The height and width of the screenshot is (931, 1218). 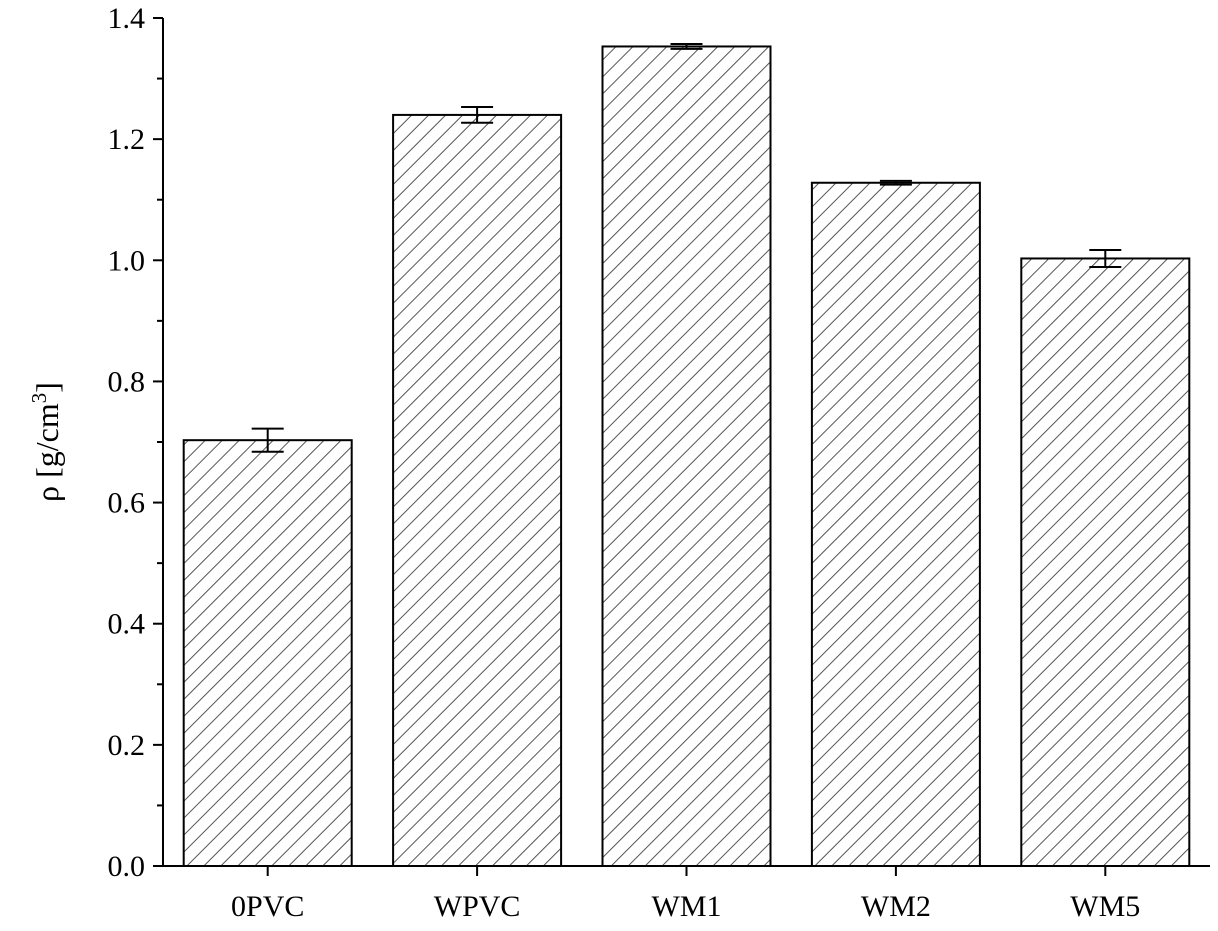 What do you see at coordinates (127, 381) in the screenshot?
I see `y-tick-label: 0.8` at bounding box center [127, 381].